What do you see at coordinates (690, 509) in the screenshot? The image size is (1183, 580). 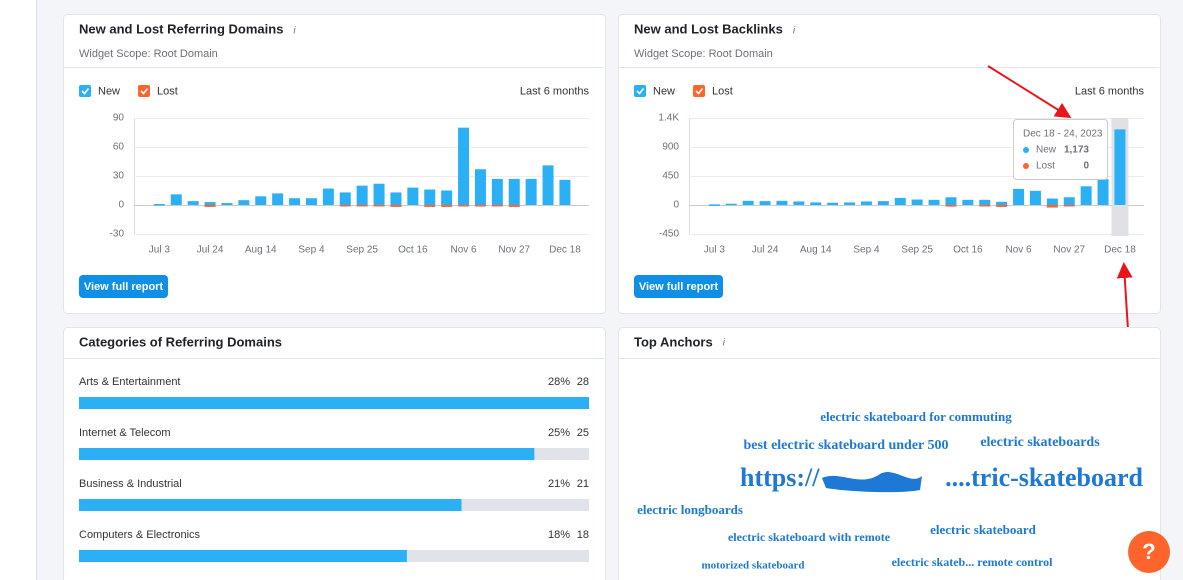 I see `anchor-word: electric longboards` at bounding box center [690, 509].